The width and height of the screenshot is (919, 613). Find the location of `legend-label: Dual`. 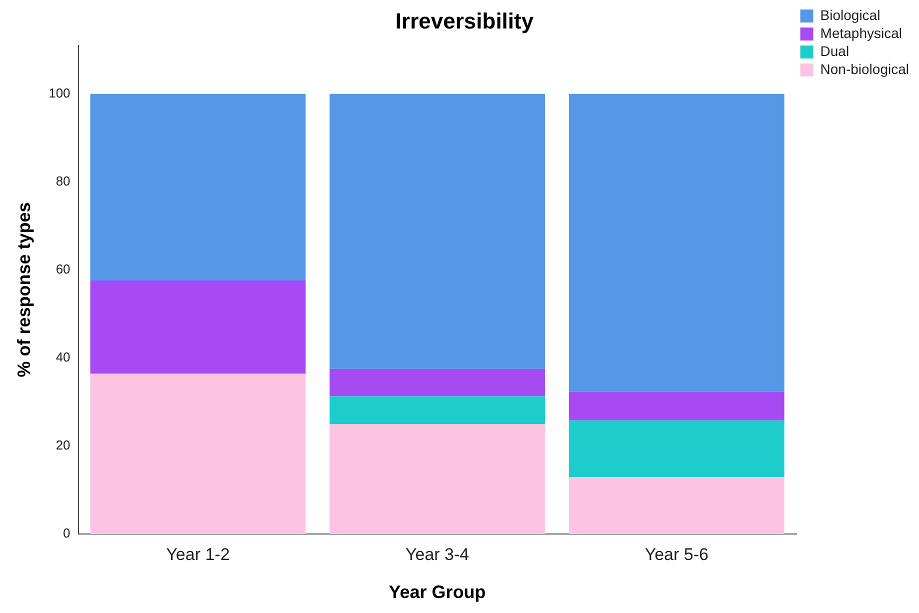

legend-label: Dual is located at coordinates (835, 50).